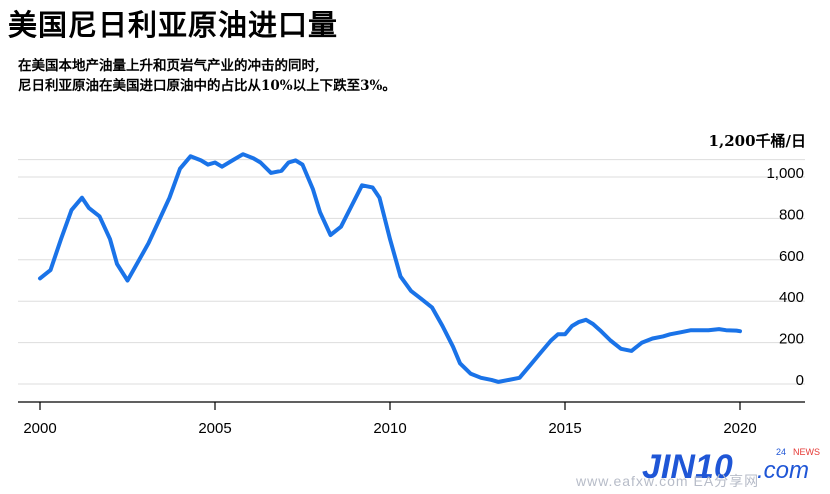 This screenshot has width=830, height=494. What do you see at coordinates (791, 339) in the screenshot?
I see `y-tick-label: 200` at bounding box center [791, 339].